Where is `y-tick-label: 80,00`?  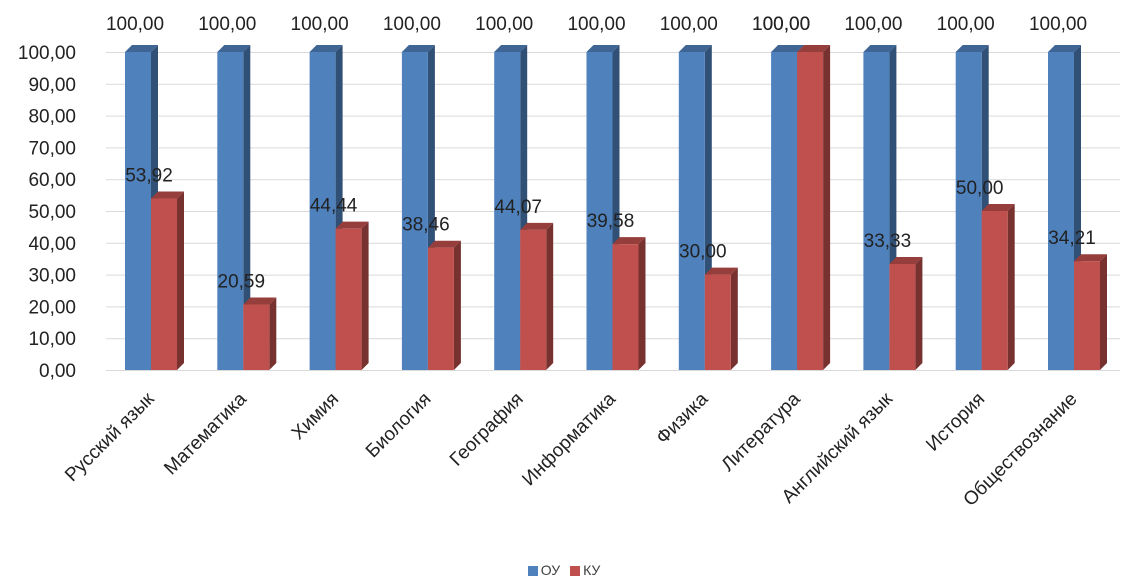
y-tick-label: 80,00 is located at coordinates (52, 117).